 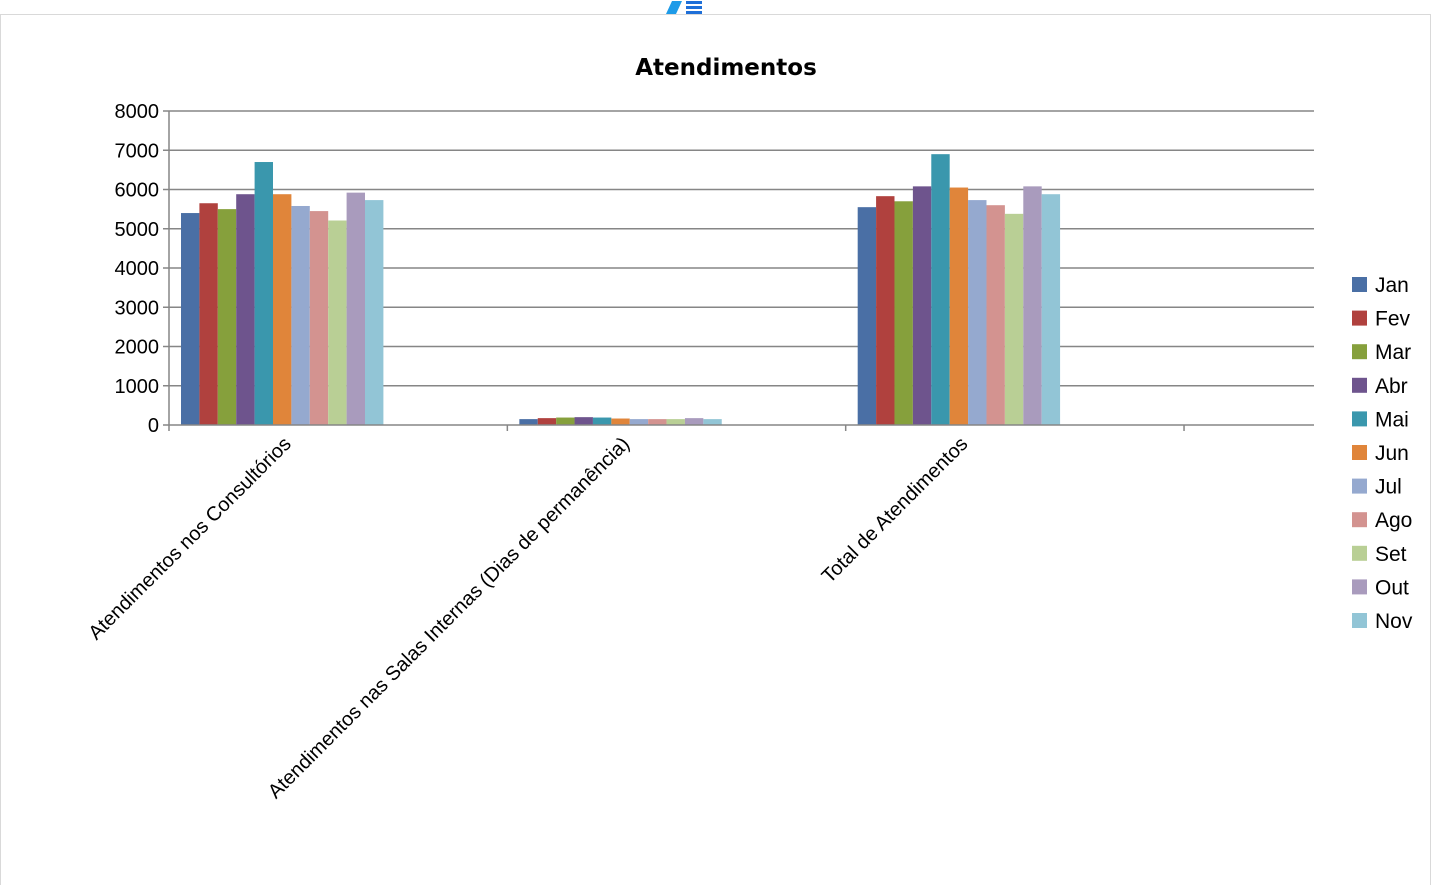 I want to click on legend-label: Jul, so click(x=1388, y=487).